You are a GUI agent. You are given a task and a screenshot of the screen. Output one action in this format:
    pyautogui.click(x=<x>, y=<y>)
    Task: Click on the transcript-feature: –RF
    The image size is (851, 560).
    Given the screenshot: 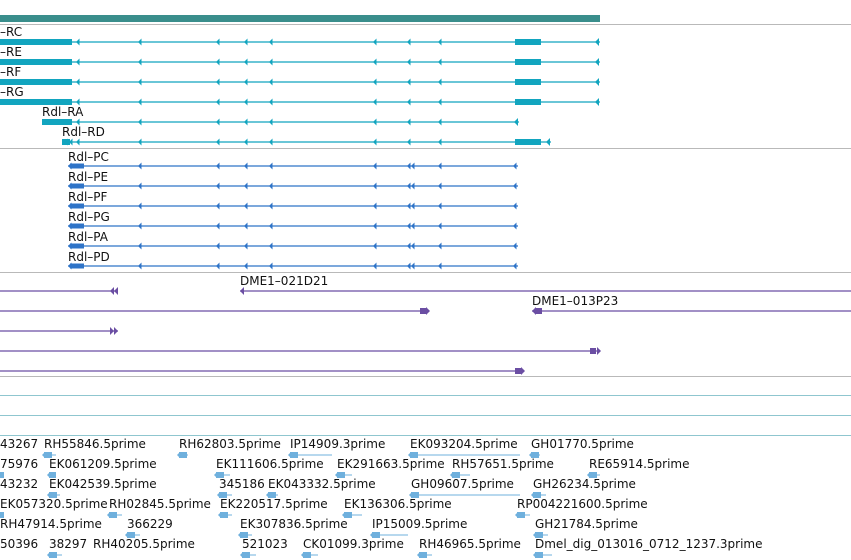 What is the action you would take?
    pyautogui.click(x=300, y=75)
    